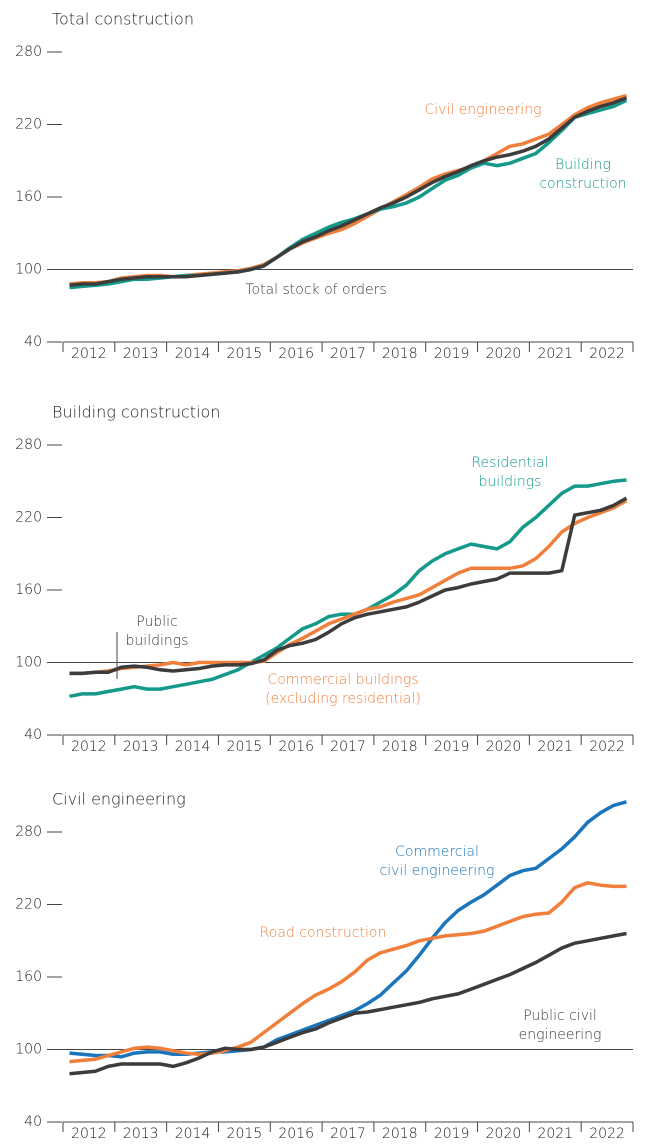 The image size is (646, 1144). I want to click on annotation: Public civil, so click(560, 1016).